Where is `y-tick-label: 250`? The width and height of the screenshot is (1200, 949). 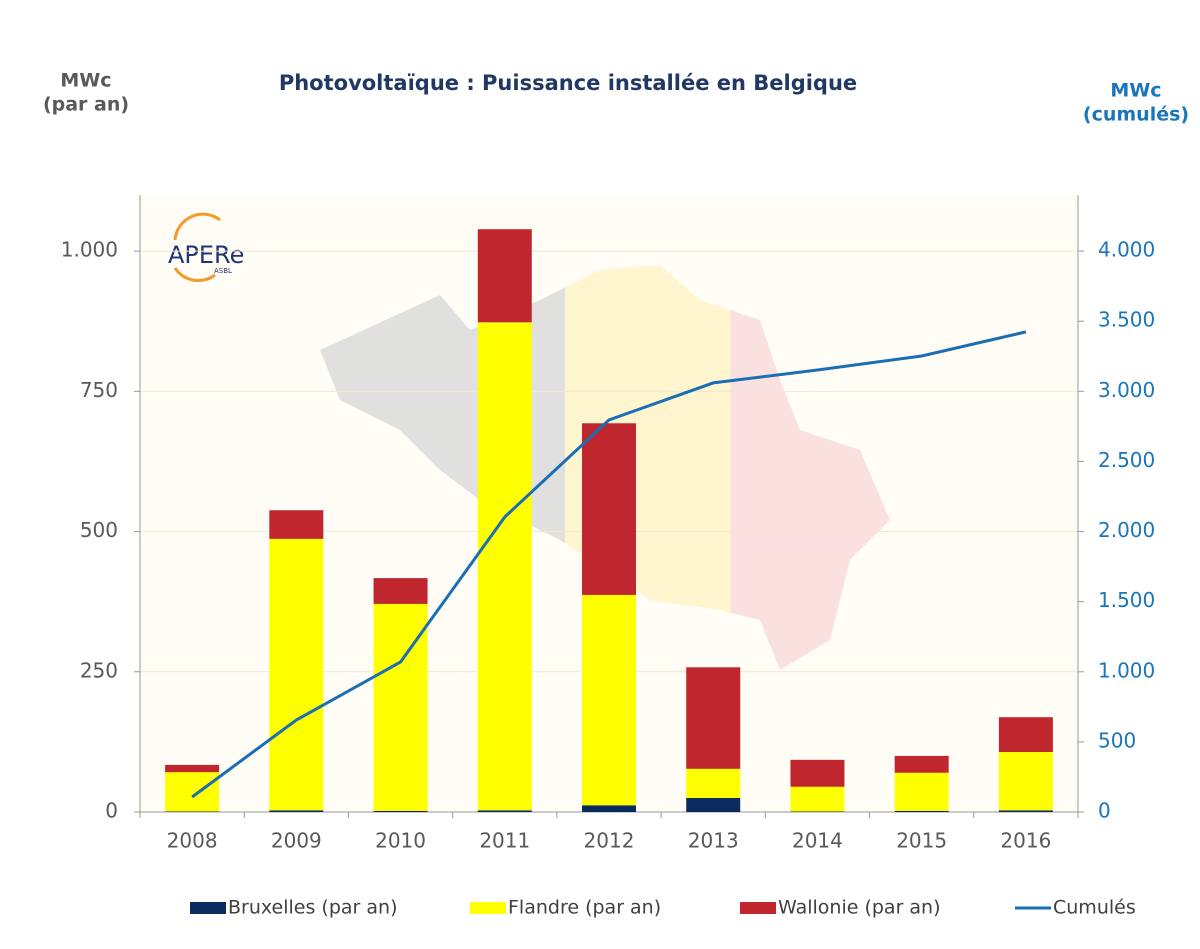
y-tick-label: 250 is located at coordinates (99, 670).